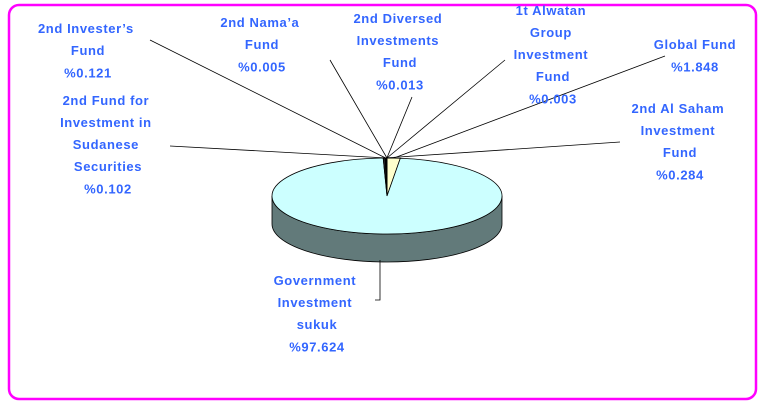 This screenshot has width=765, height=405. Describe the element at coordinates (317, 346) in the screenshot. I see `value-label: %97.624` at that location.